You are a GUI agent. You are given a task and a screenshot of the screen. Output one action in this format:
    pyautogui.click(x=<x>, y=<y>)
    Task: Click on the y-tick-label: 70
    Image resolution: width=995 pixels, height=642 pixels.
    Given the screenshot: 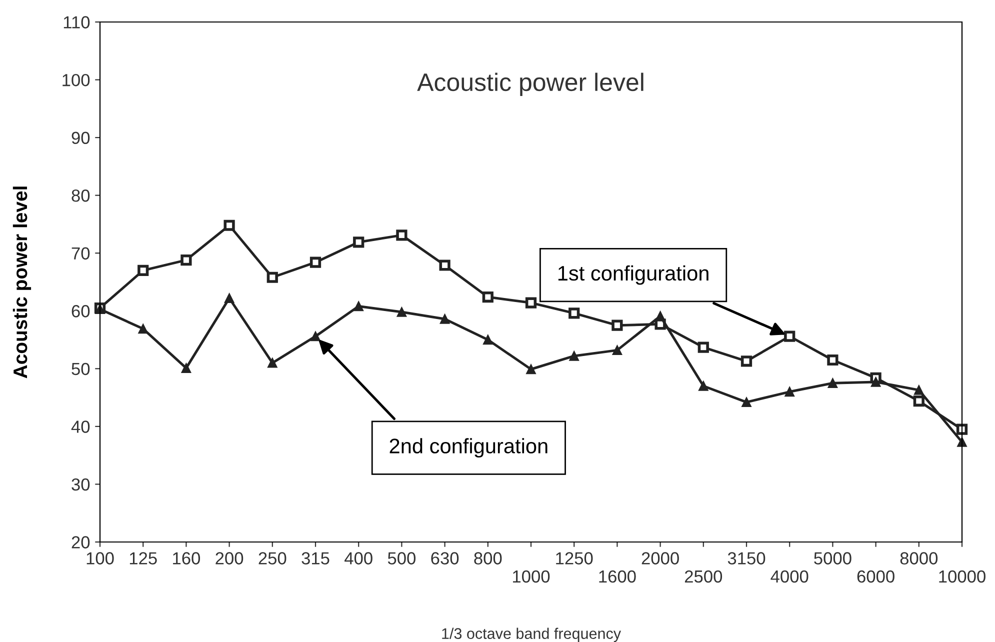 What is the action you would take?
    pyautogui.click(x=81, y=253)
    